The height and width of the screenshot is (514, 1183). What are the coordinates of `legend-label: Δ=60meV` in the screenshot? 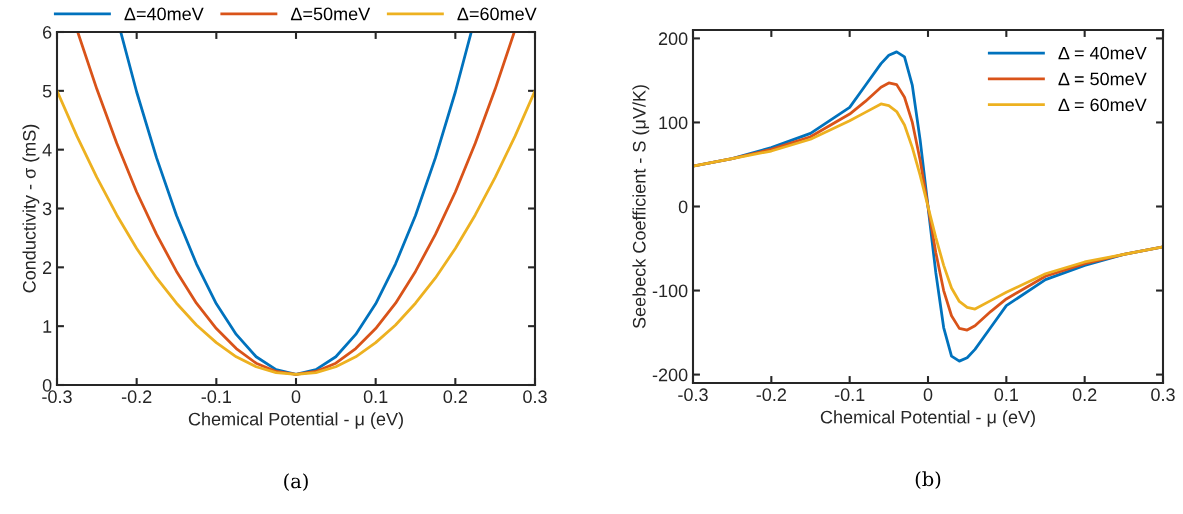 It's located at (497, 14).